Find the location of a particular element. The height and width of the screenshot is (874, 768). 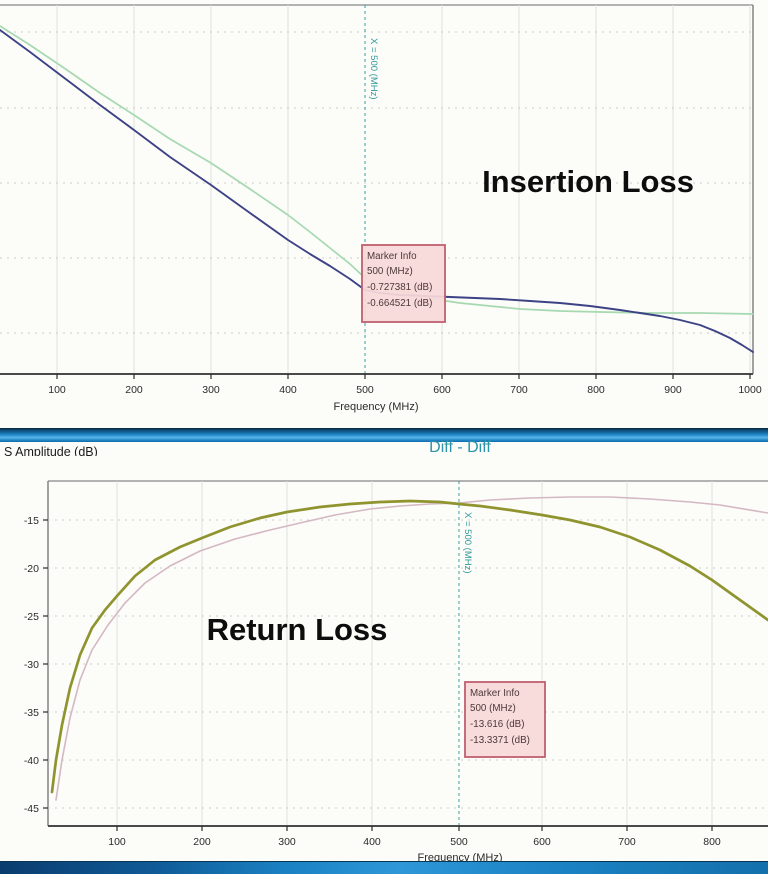

y-tick-labels: -15 -20 -25 -30 -35 -40 -45 is located at coordinates (31, 665).